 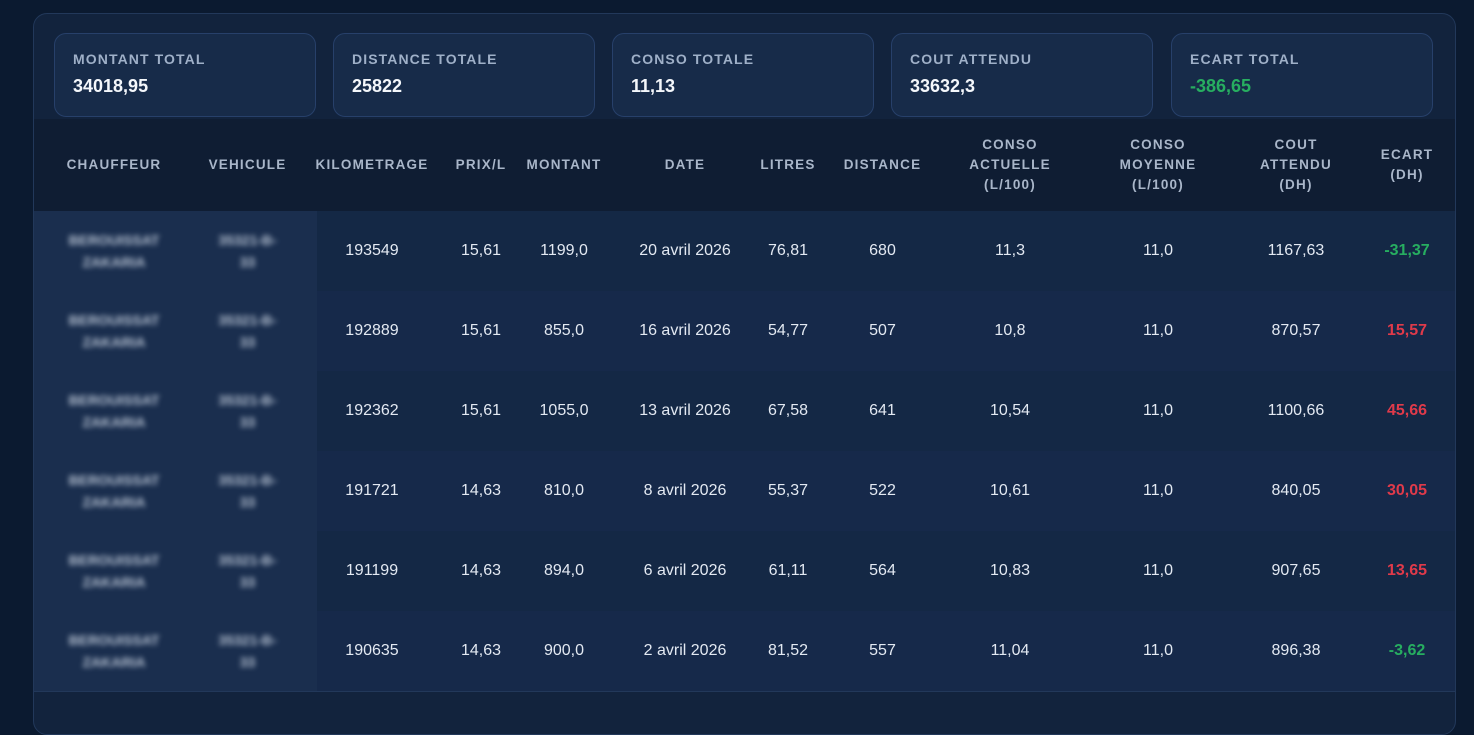 I want to click on summary-card-distance-totale: DISTANCE TOTALE 25822, so click(x=464, y=75).